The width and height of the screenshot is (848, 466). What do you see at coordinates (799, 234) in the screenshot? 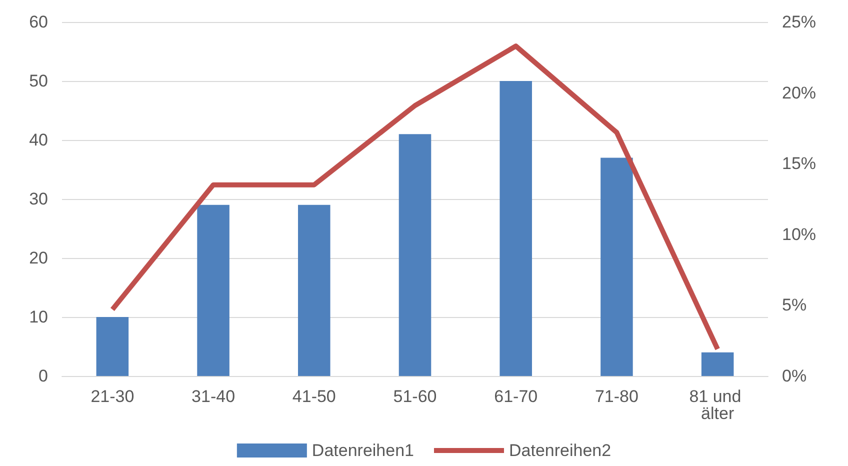
I see `y2-tick-label: 10%` at bounding box center [799, 234].